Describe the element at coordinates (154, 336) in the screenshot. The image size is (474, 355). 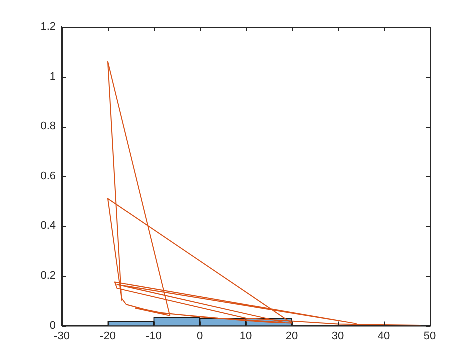
I see `x-tick-label: -10` at that location.